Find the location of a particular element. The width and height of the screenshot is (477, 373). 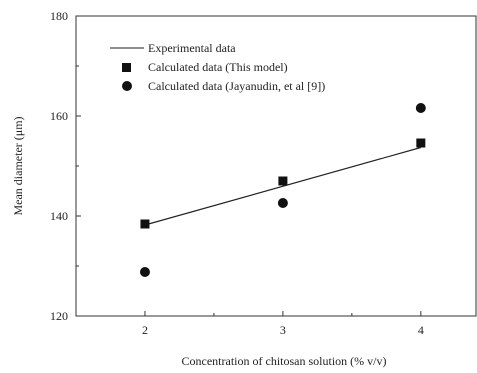

x-tick-label: 4 is located at coordinates (421, 330).